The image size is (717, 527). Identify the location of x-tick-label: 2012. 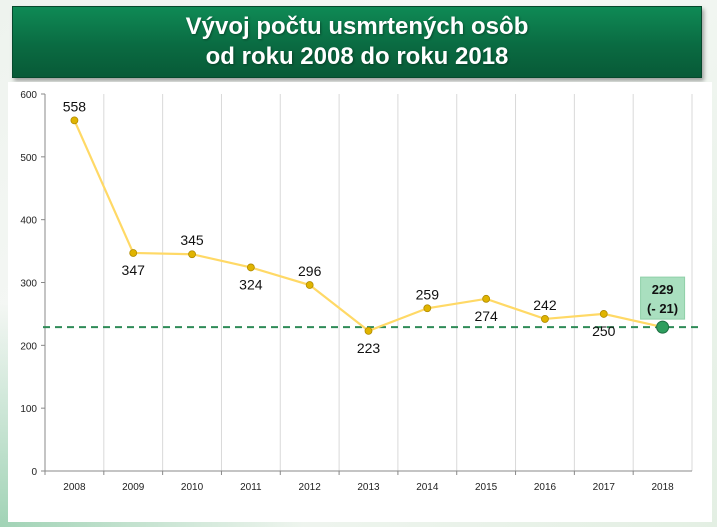
(310, 487).